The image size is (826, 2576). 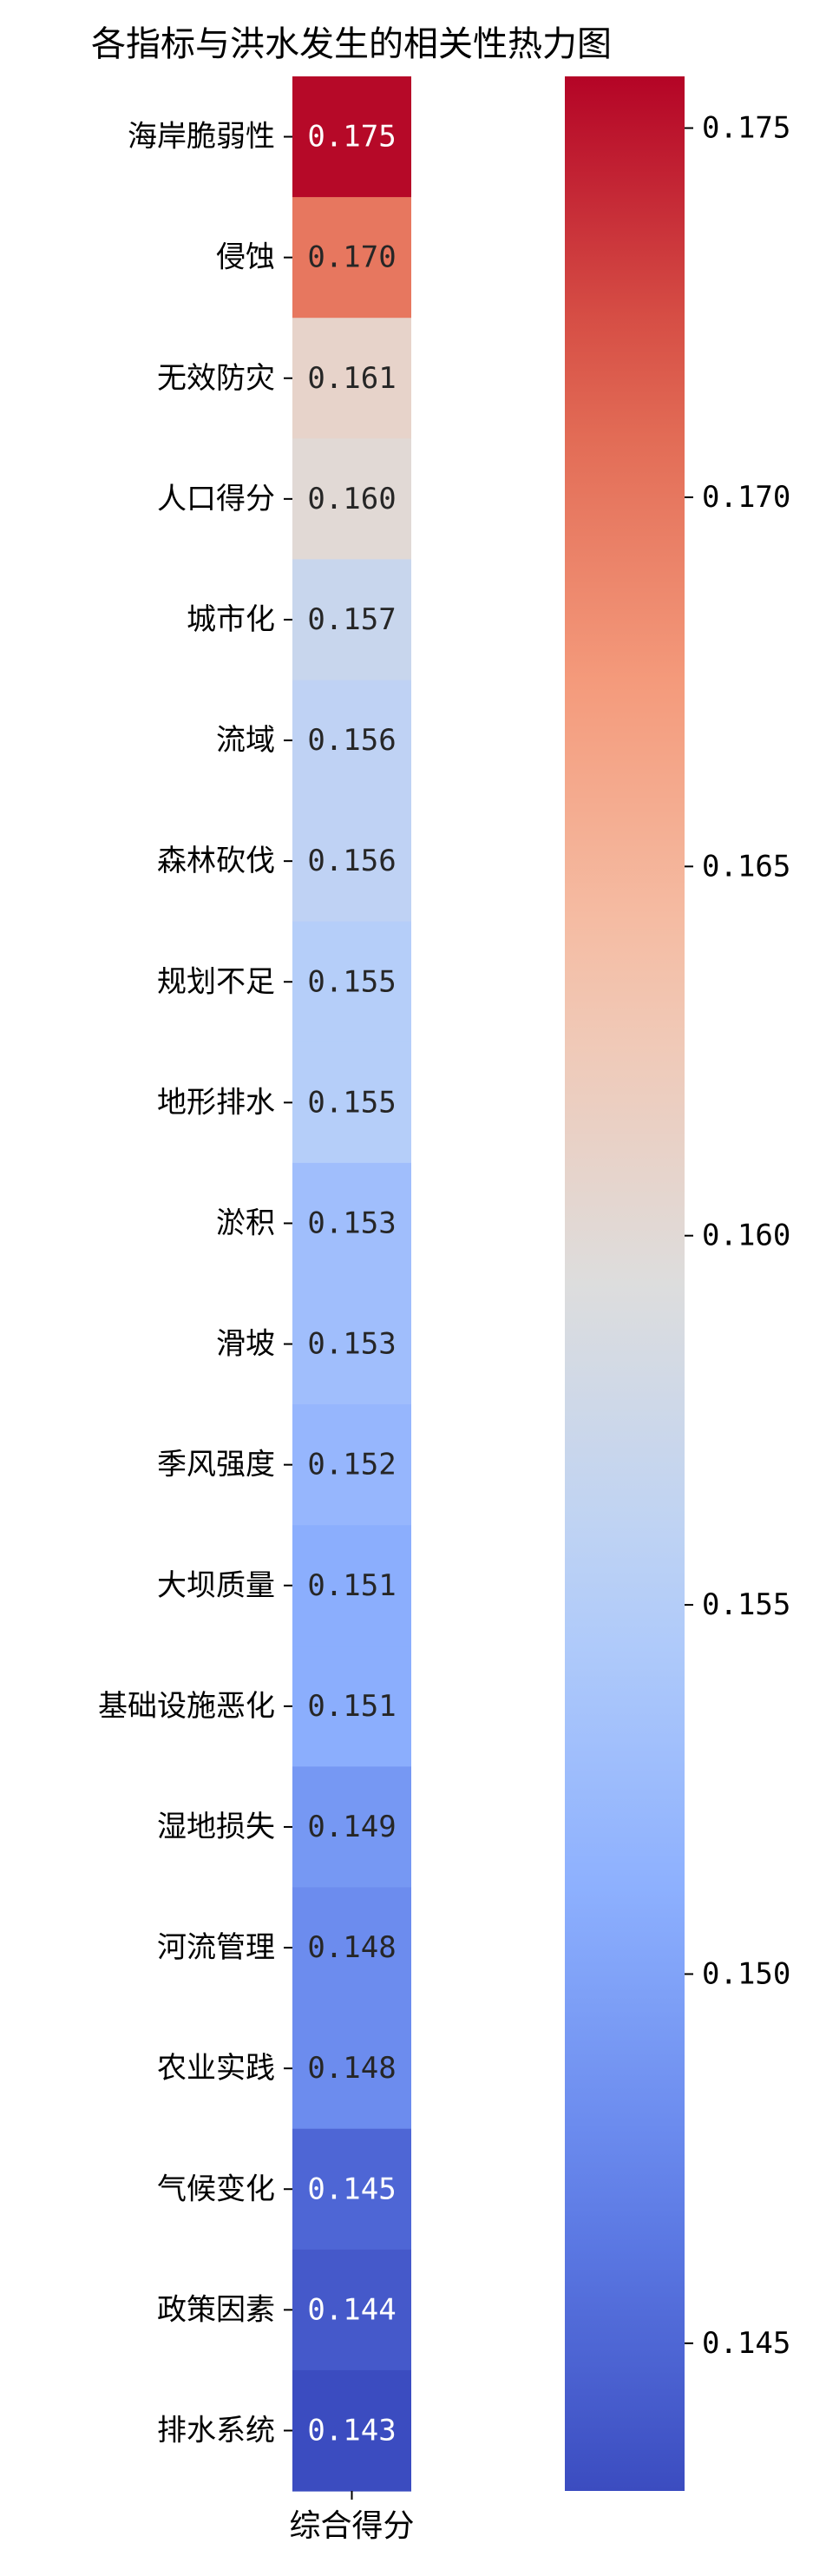 What do you see at coordinates (216, 378) in the screenshot?
I see `row-label: 无效防灾` at bounding box center [216, 378].